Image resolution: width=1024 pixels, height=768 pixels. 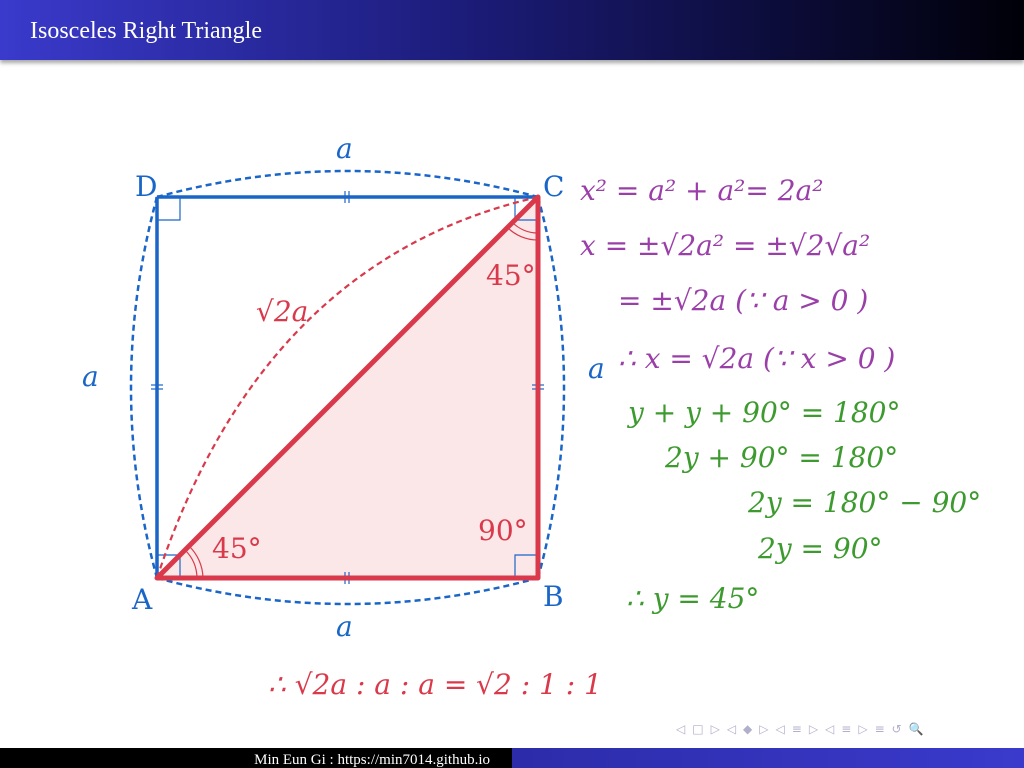 What do you see at coordinates (768, 758) in the screenshot?
I see `footer-right-bar` at bounding box center [768, 758].